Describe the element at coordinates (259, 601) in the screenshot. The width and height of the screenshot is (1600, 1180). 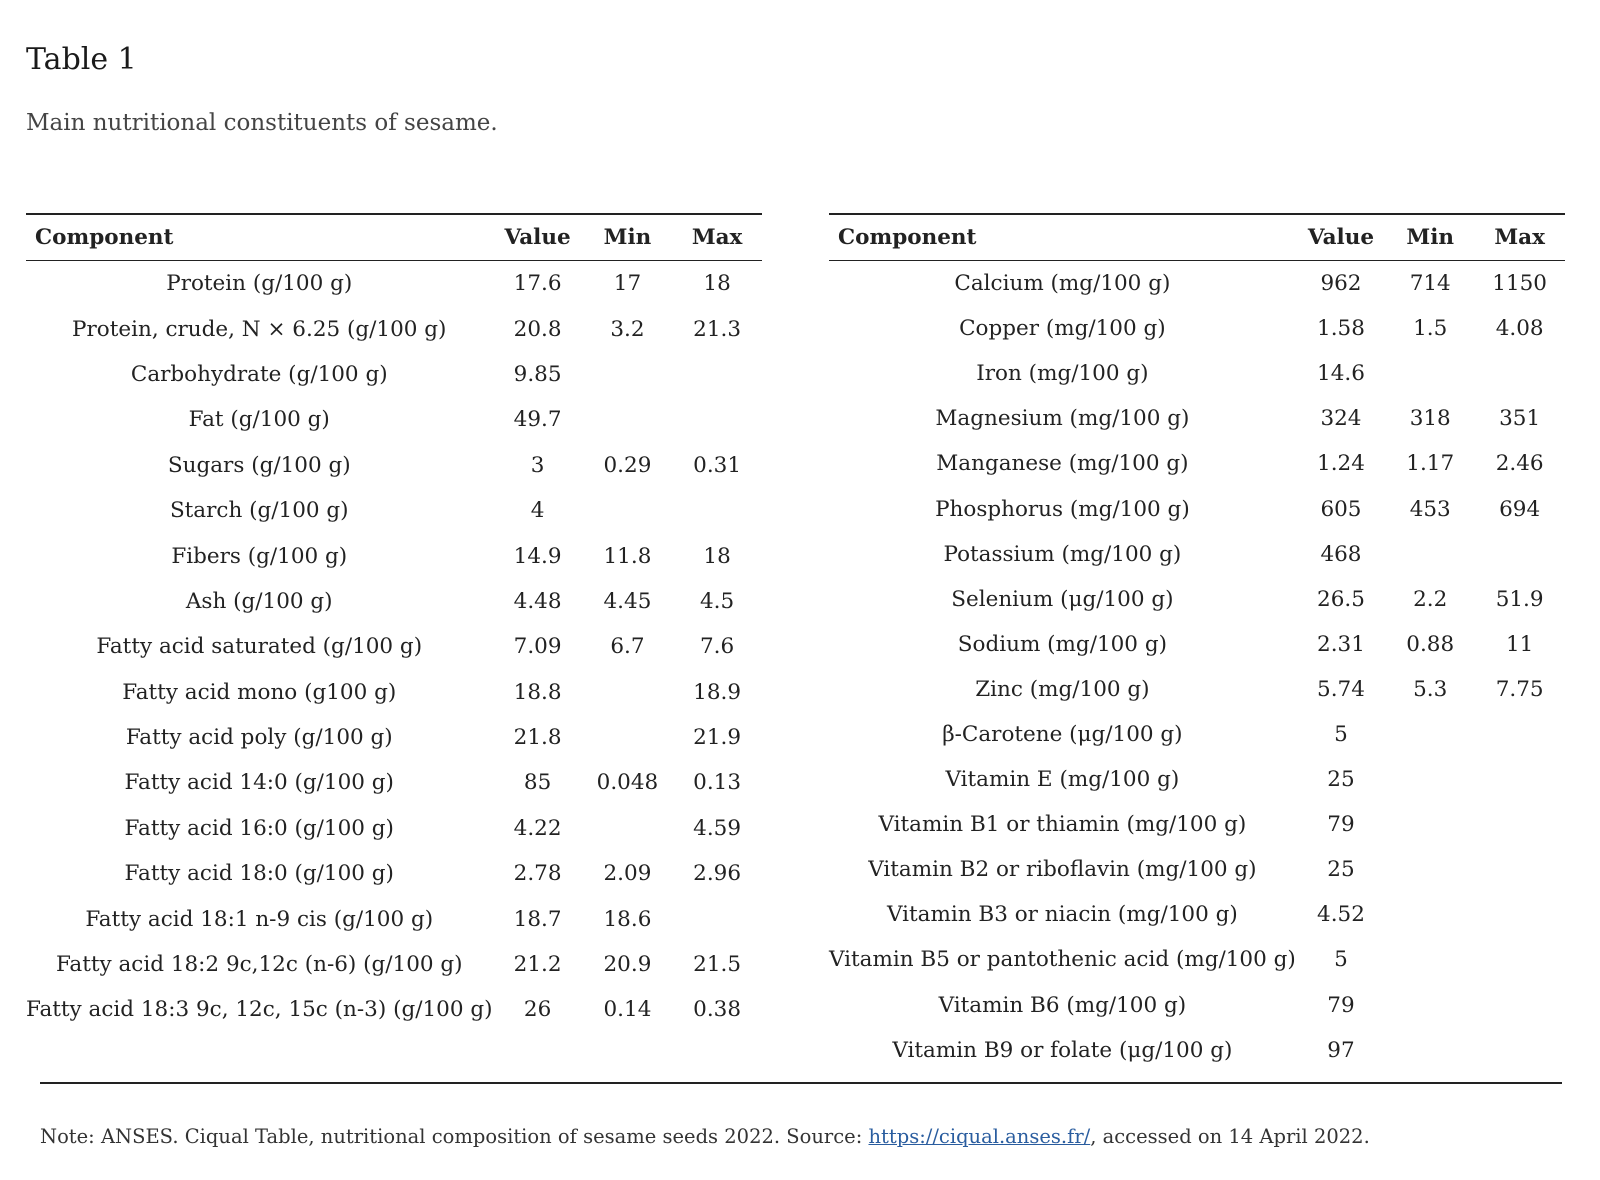
I see `cell-component: Ash (g/100 g)` at that location.